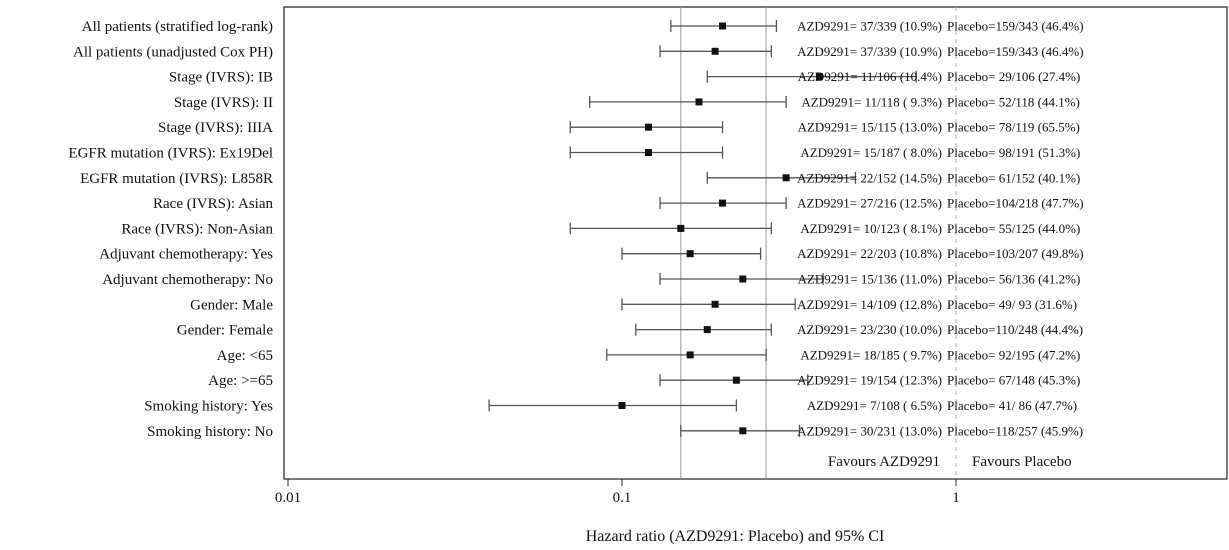  I want to click on row-label: Stage (IVRS): II, so click(223, 103).